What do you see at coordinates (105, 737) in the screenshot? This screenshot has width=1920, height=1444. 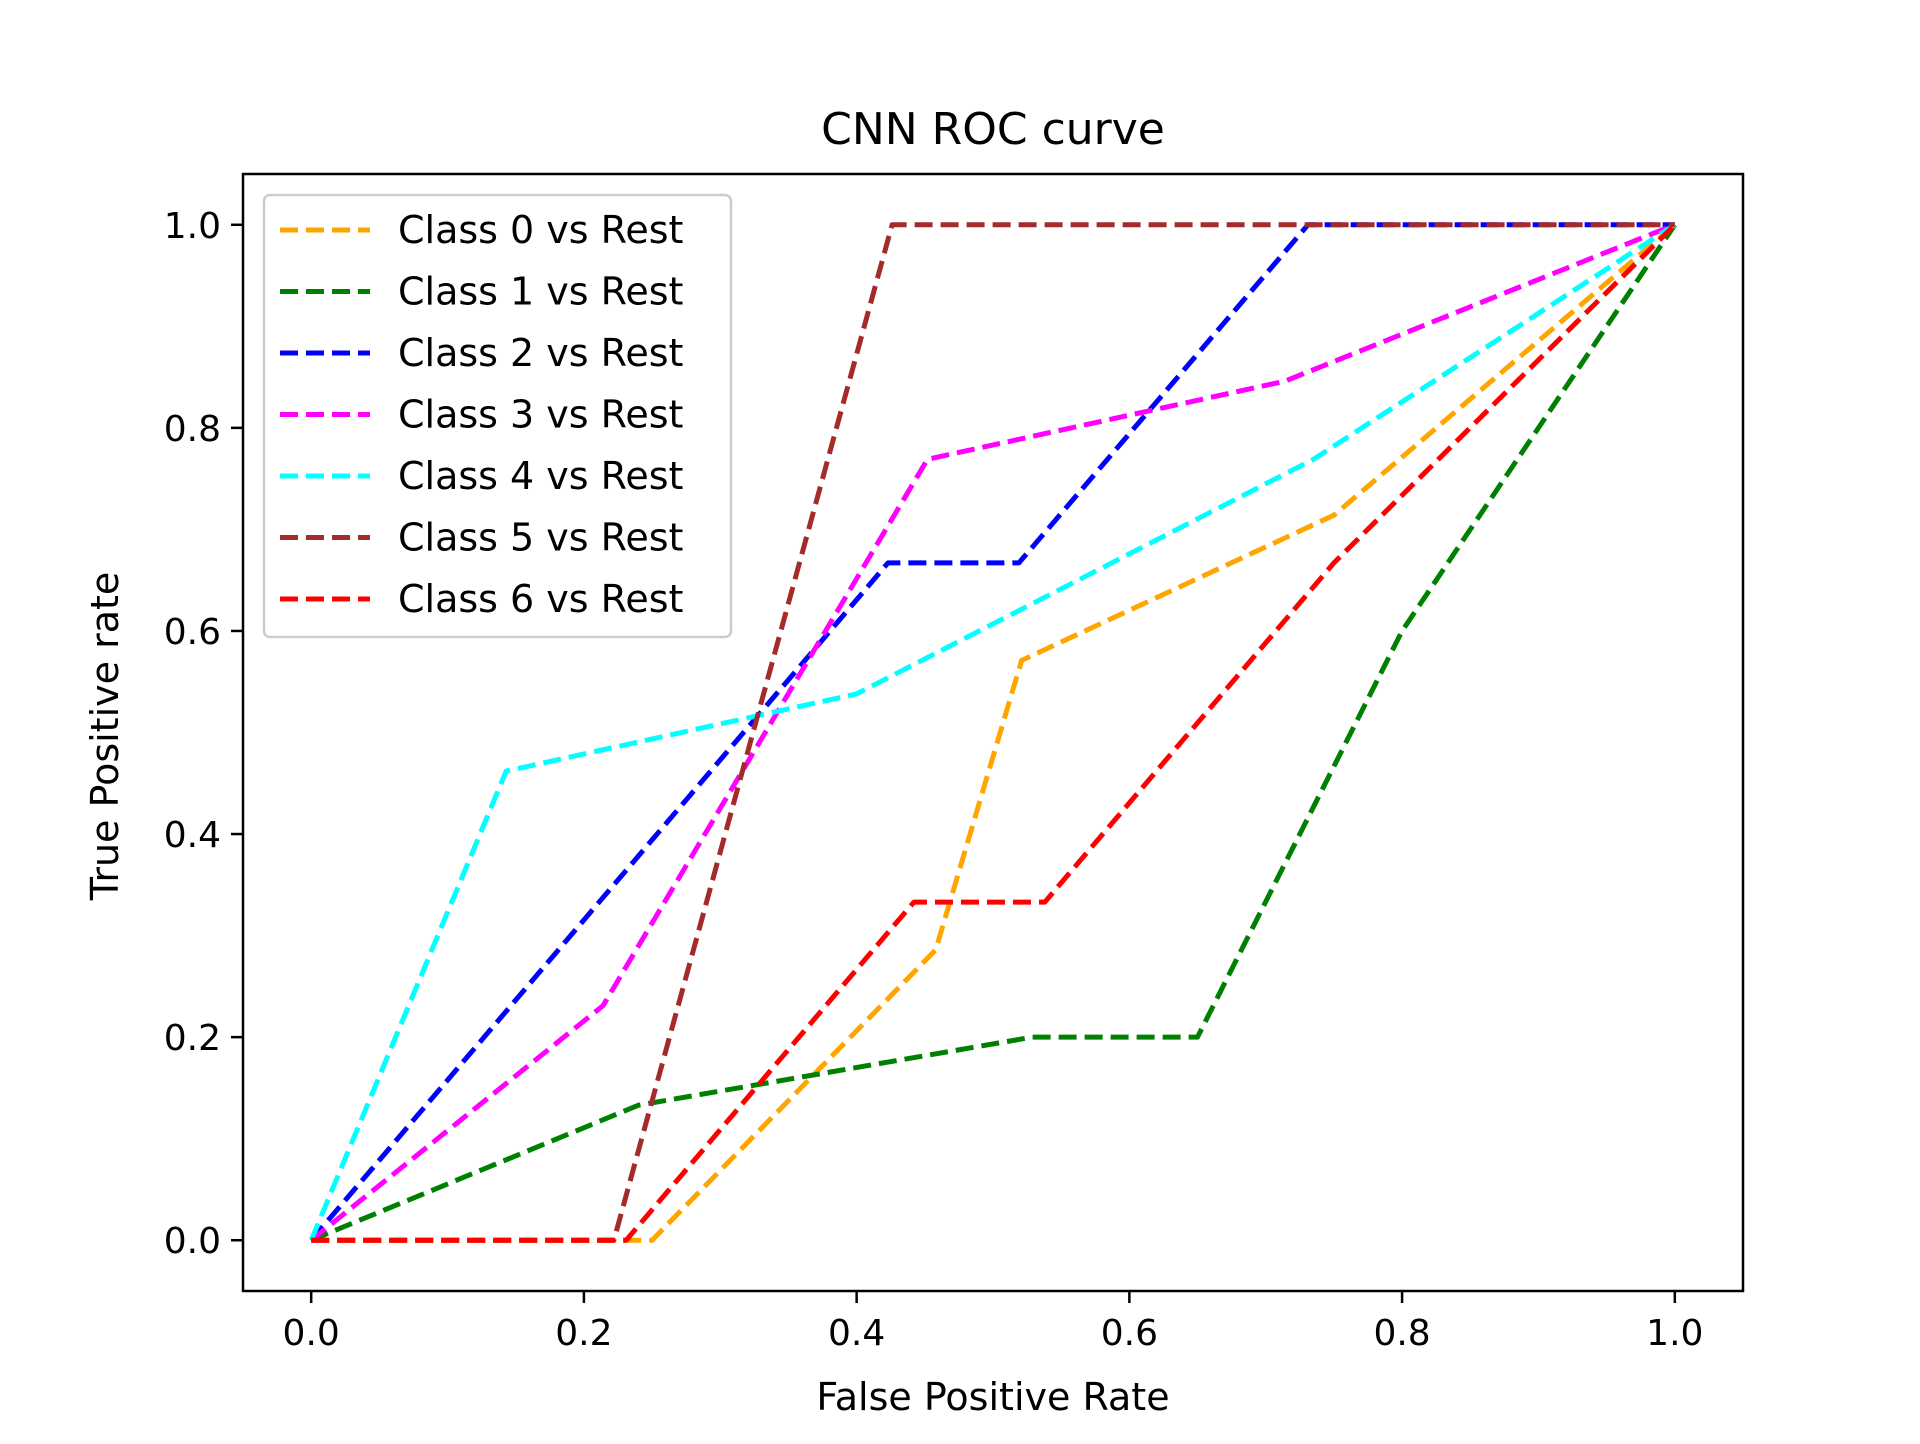 I see `y-axis-label: True Positive rate` at bounding box center [105, 737].